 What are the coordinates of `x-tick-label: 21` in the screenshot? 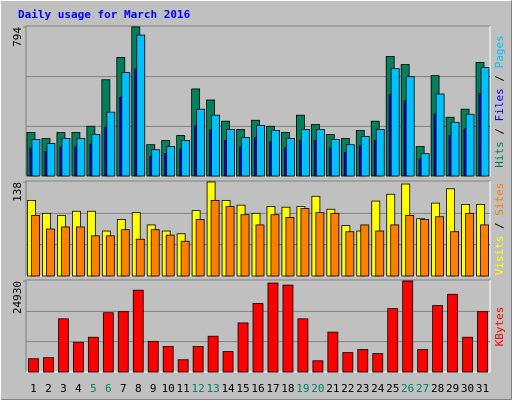 It's located at (332, 388).